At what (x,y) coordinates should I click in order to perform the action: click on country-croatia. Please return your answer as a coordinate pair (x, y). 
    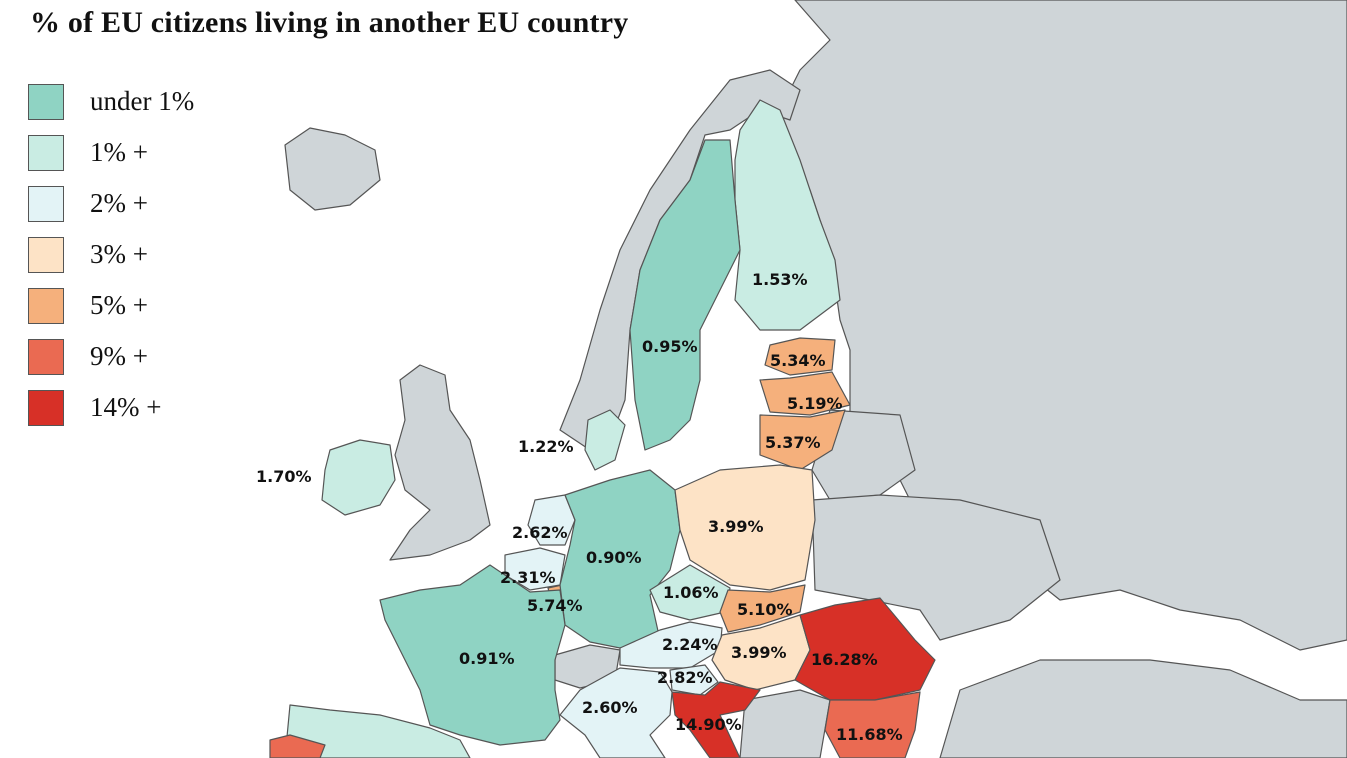
    Looking at the image, I should click on (716, 719).